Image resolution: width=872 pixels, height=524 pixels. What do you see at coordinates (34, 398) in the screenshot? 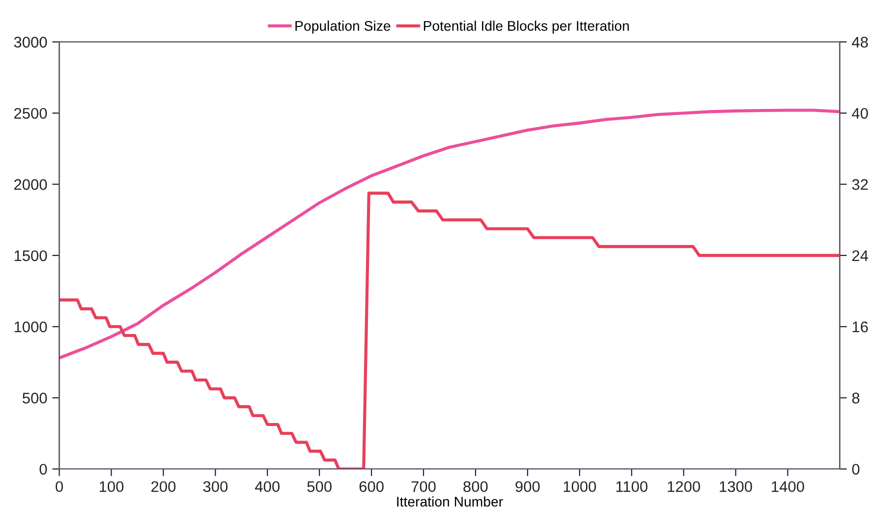
I see `y-tick-label: 500` at bounding box center [34, 398].